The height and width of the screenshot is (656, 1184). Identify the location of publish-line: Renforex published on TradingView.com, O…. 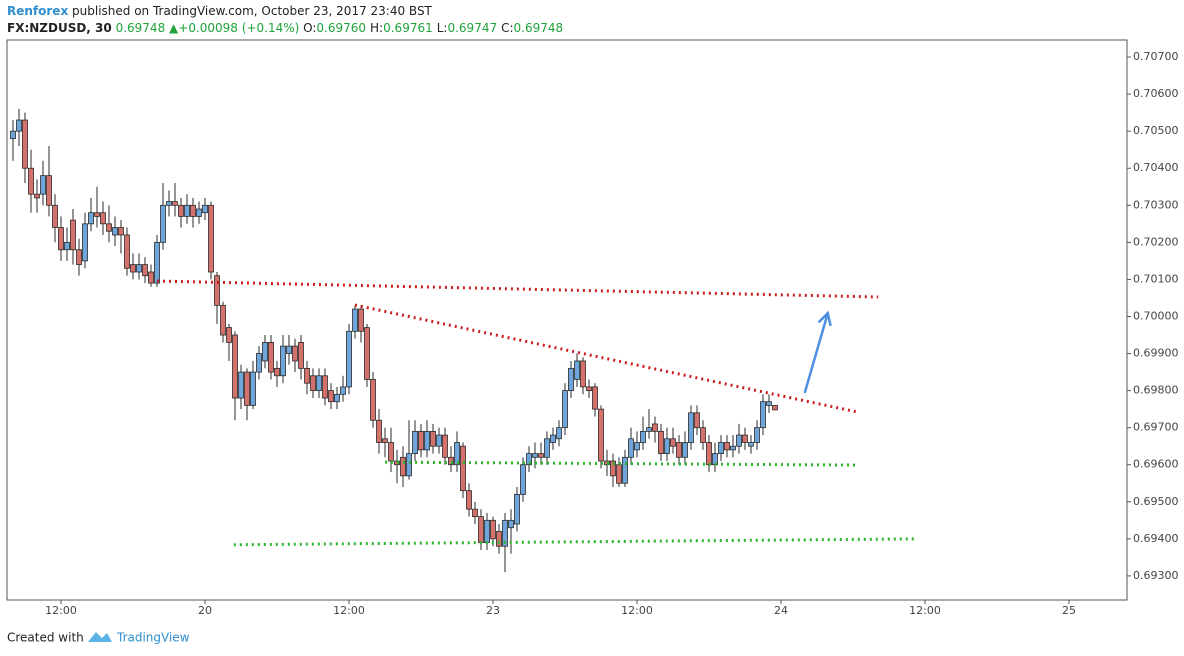
(219, 11).